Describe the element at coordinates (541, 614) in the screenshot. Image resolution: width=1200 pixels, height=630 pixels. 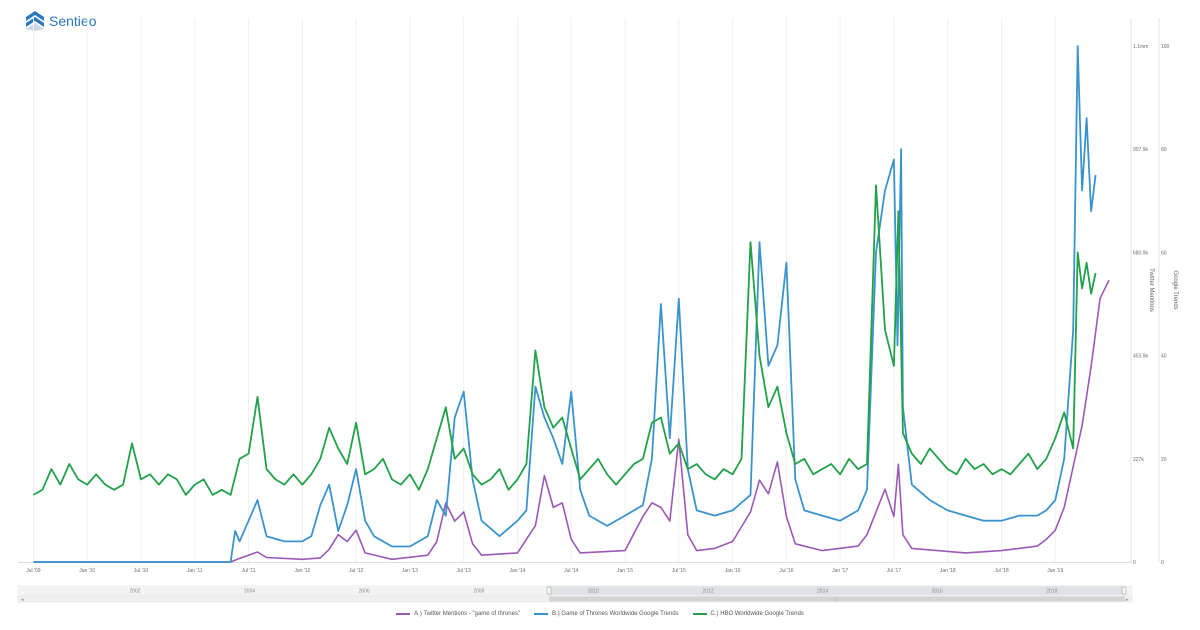
I see `legend-swatch-got` at that location.